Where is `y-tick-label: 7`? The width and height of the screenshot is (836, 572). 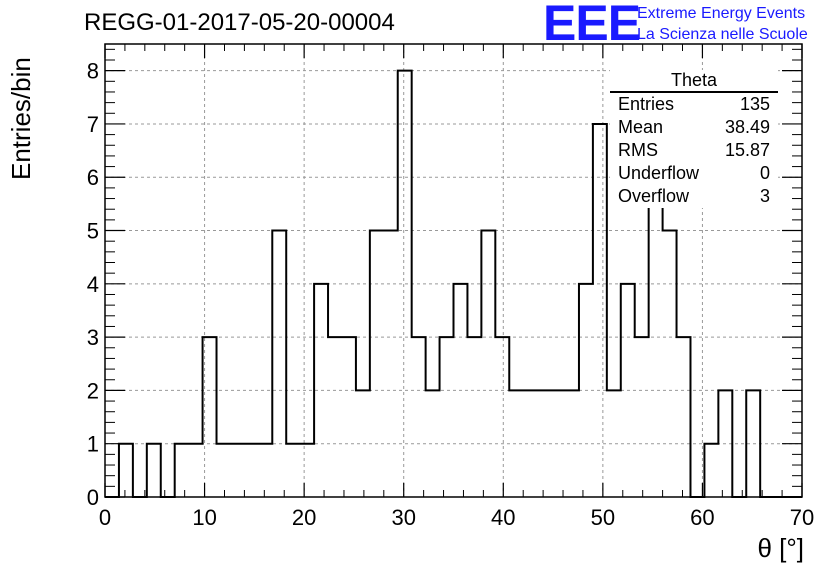 y-tick-label: 7 is located at coordinates (93, 124).